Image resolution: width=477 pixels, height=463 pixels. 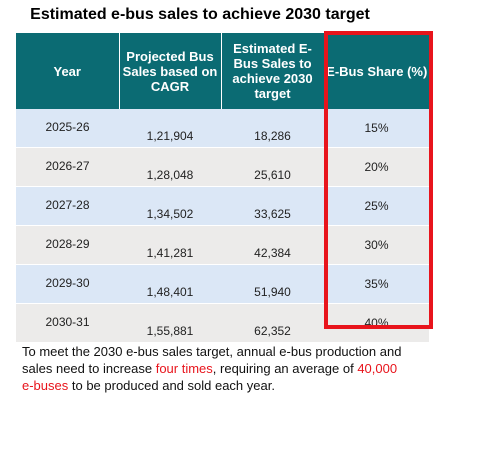 What do you see at coordinates (272, 206) in the screenshot?
I see `cell-estimated: 33,625` at bounding box center [272, 206].